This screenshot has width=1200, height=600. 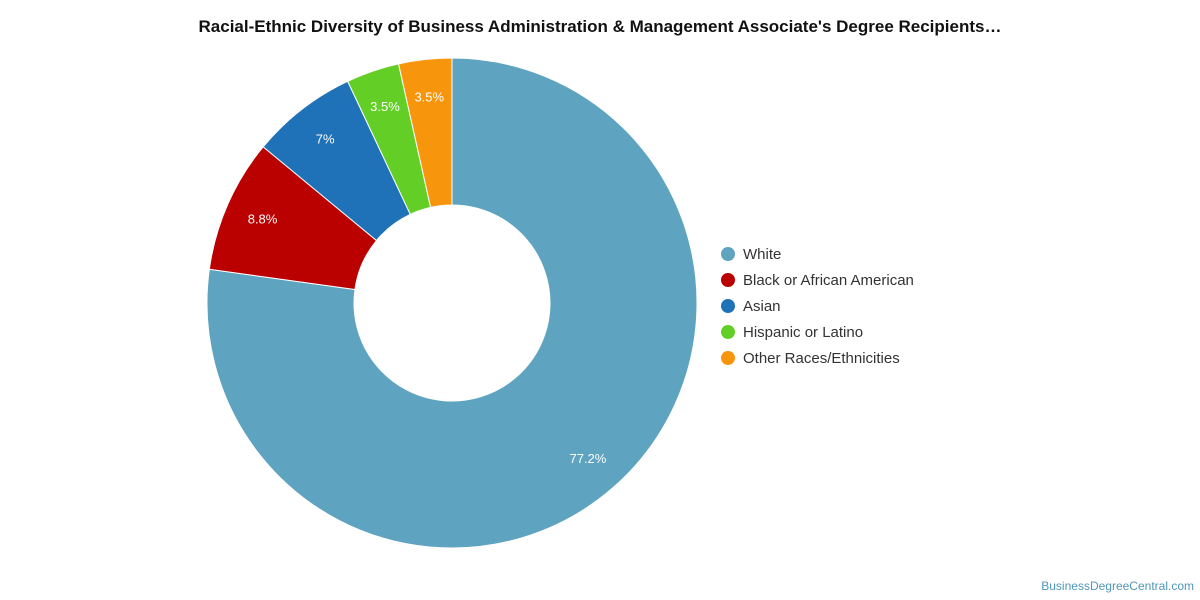 I want to click on slice-other-races-ethnicities, so click(x=425, y=132).